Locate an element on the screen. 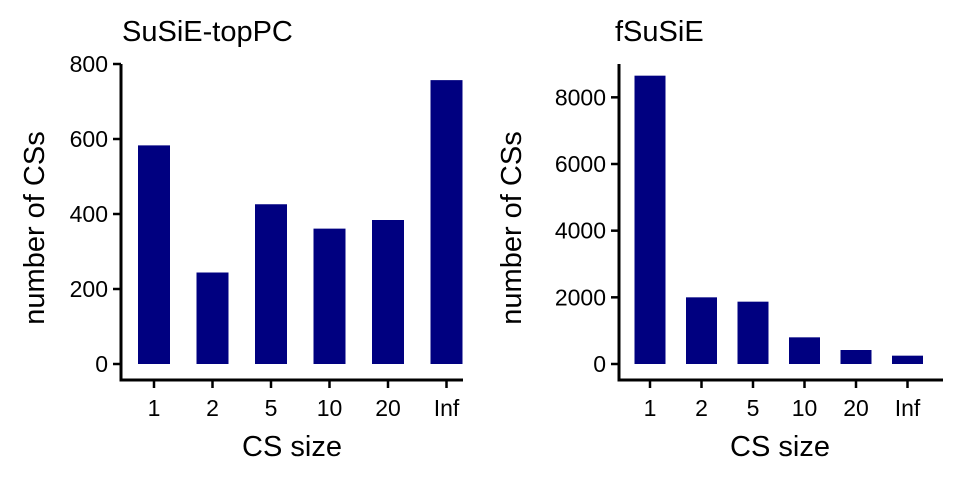 This screenshot has height=480, width=960. chart-title: SuSiE-topPC is located at coordinates (207, 32).